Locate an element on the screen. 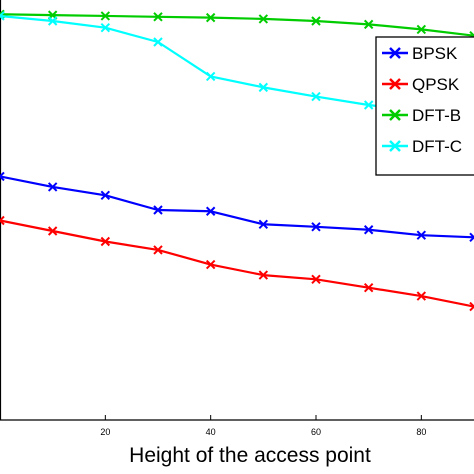  x-tick-label: 60 is located at coordinates (316, 432).